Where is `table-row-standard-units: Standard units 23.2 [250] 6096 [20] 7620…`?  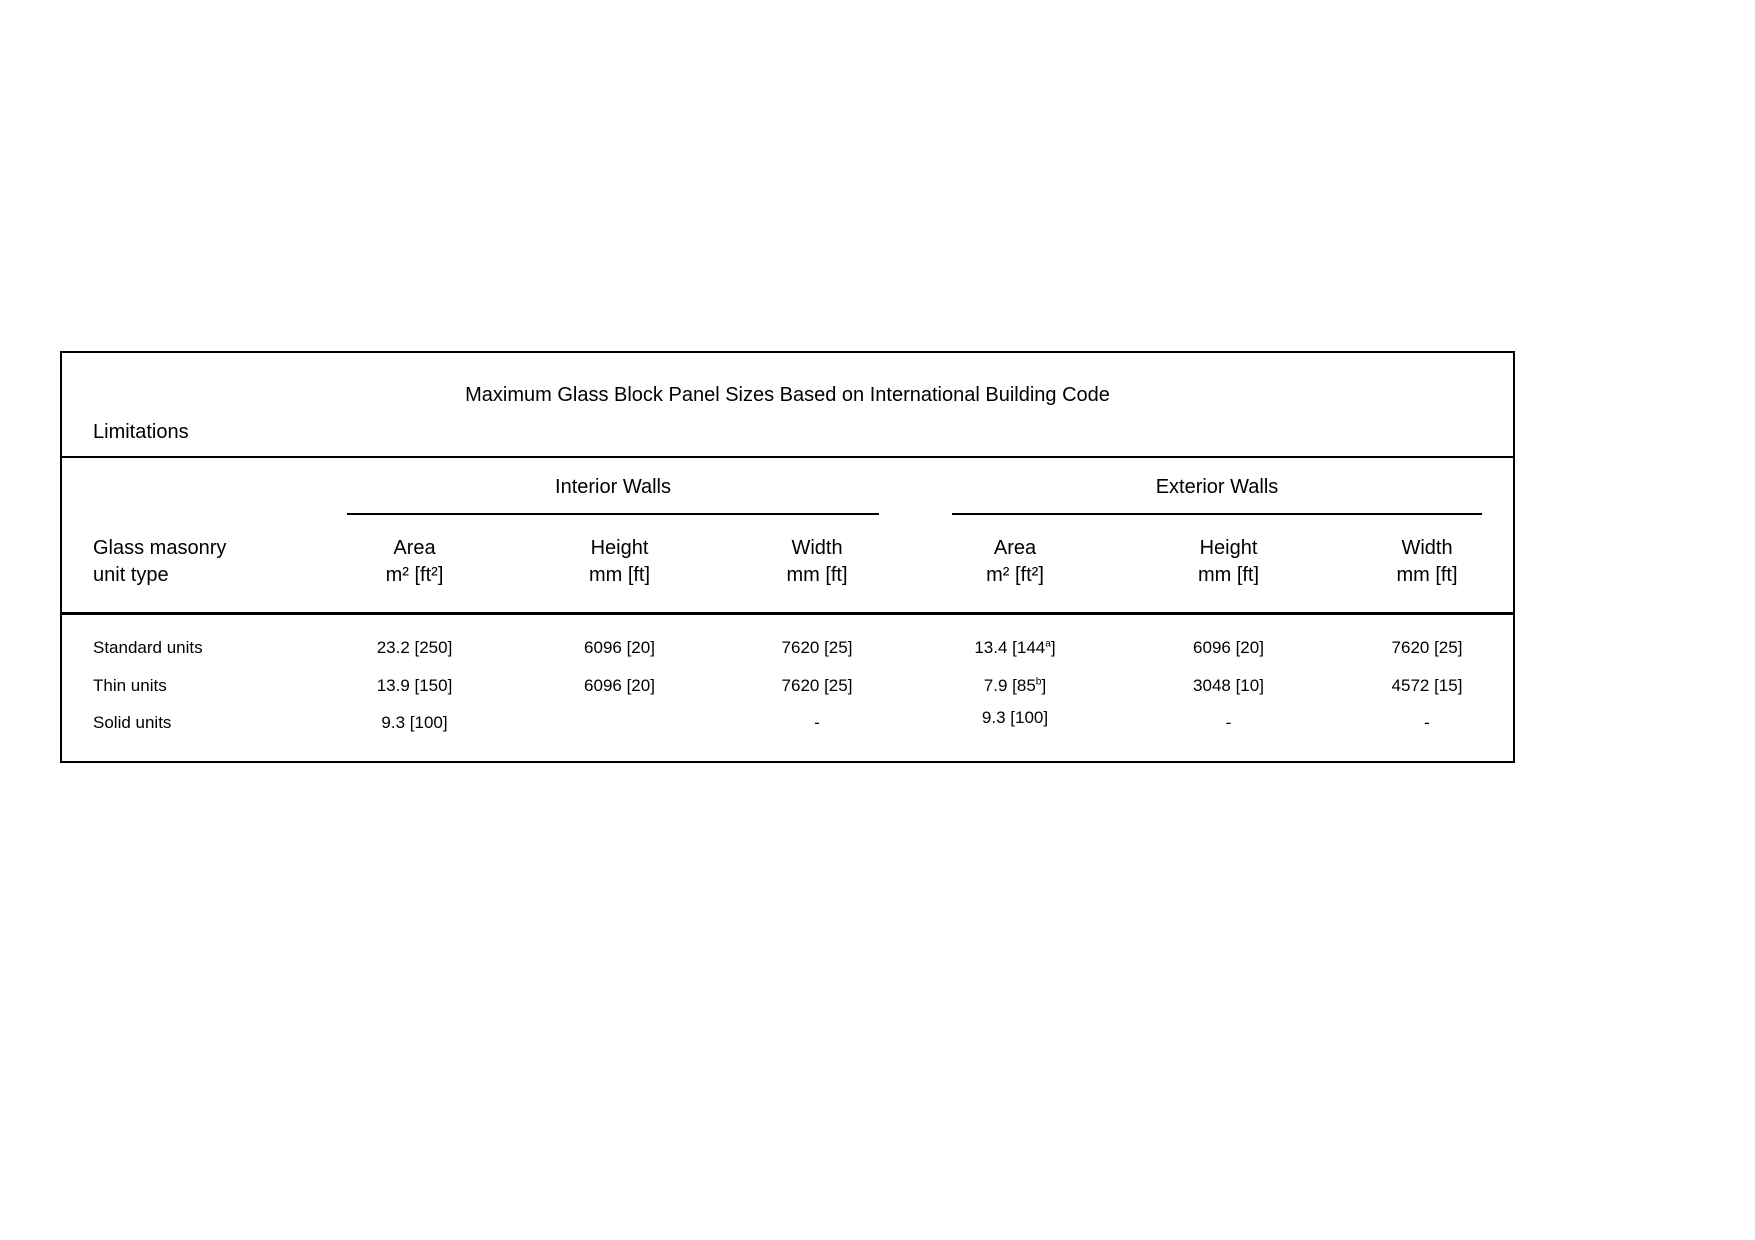
table-row-standard-units: Standard units 23.2 [250] 6096 [20] 7620… is located at coordinates (787, 648).